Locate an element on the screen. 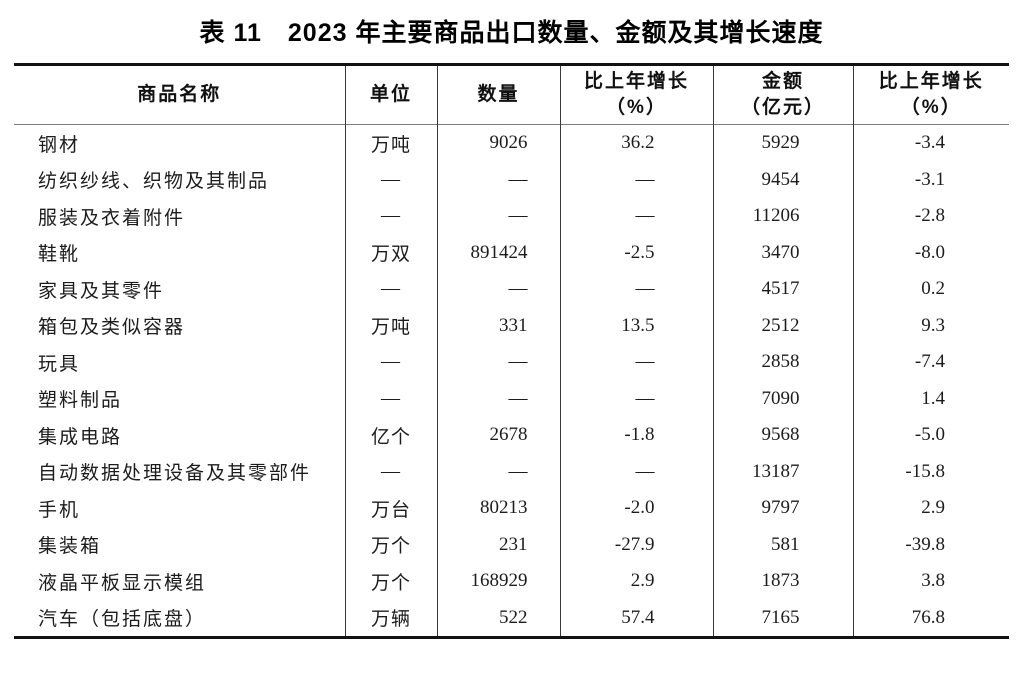 This screenshot has height=685, width=1023. table-row: 家具及其零件 — — —4517 0.2 is located at coordinates (511, 289).